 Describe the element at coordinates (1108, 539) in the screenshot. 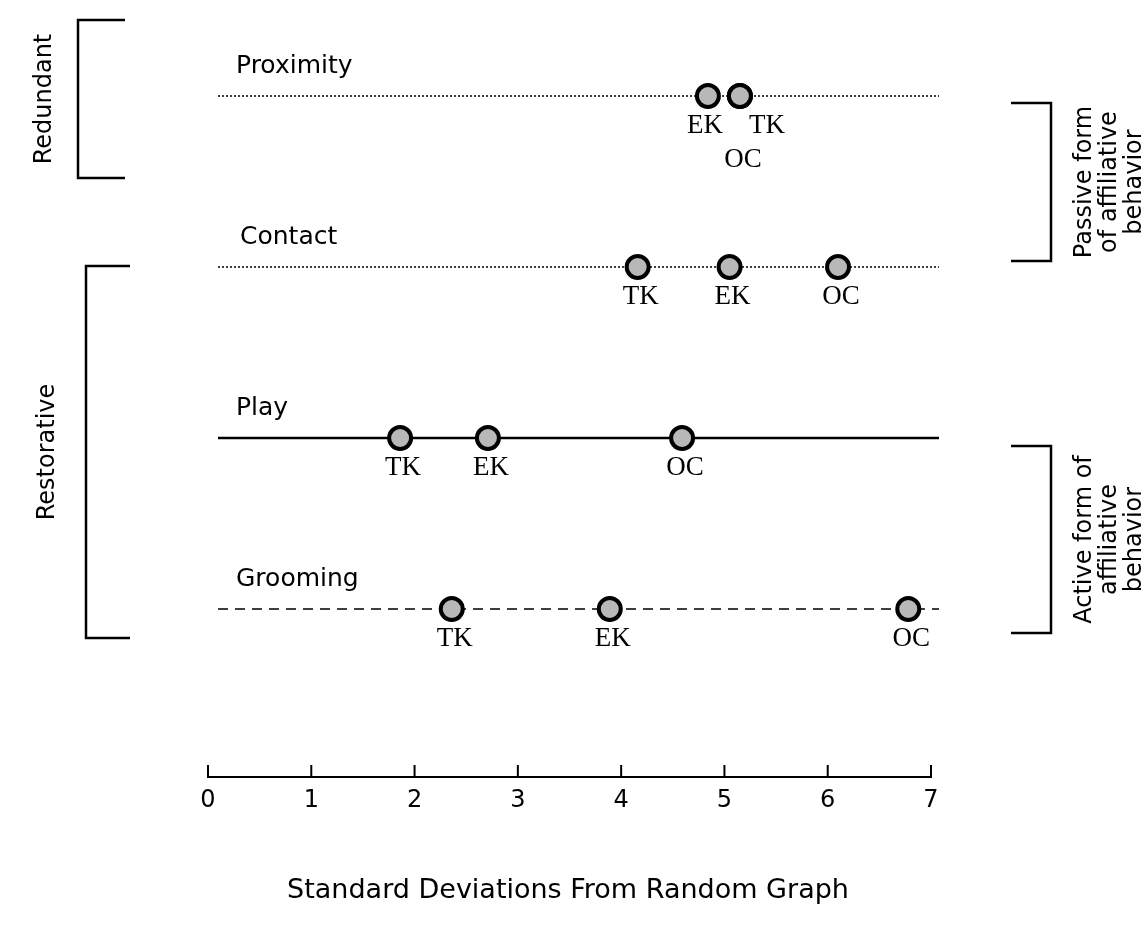

I see `text: Active form of affiliative behavior` at that location.